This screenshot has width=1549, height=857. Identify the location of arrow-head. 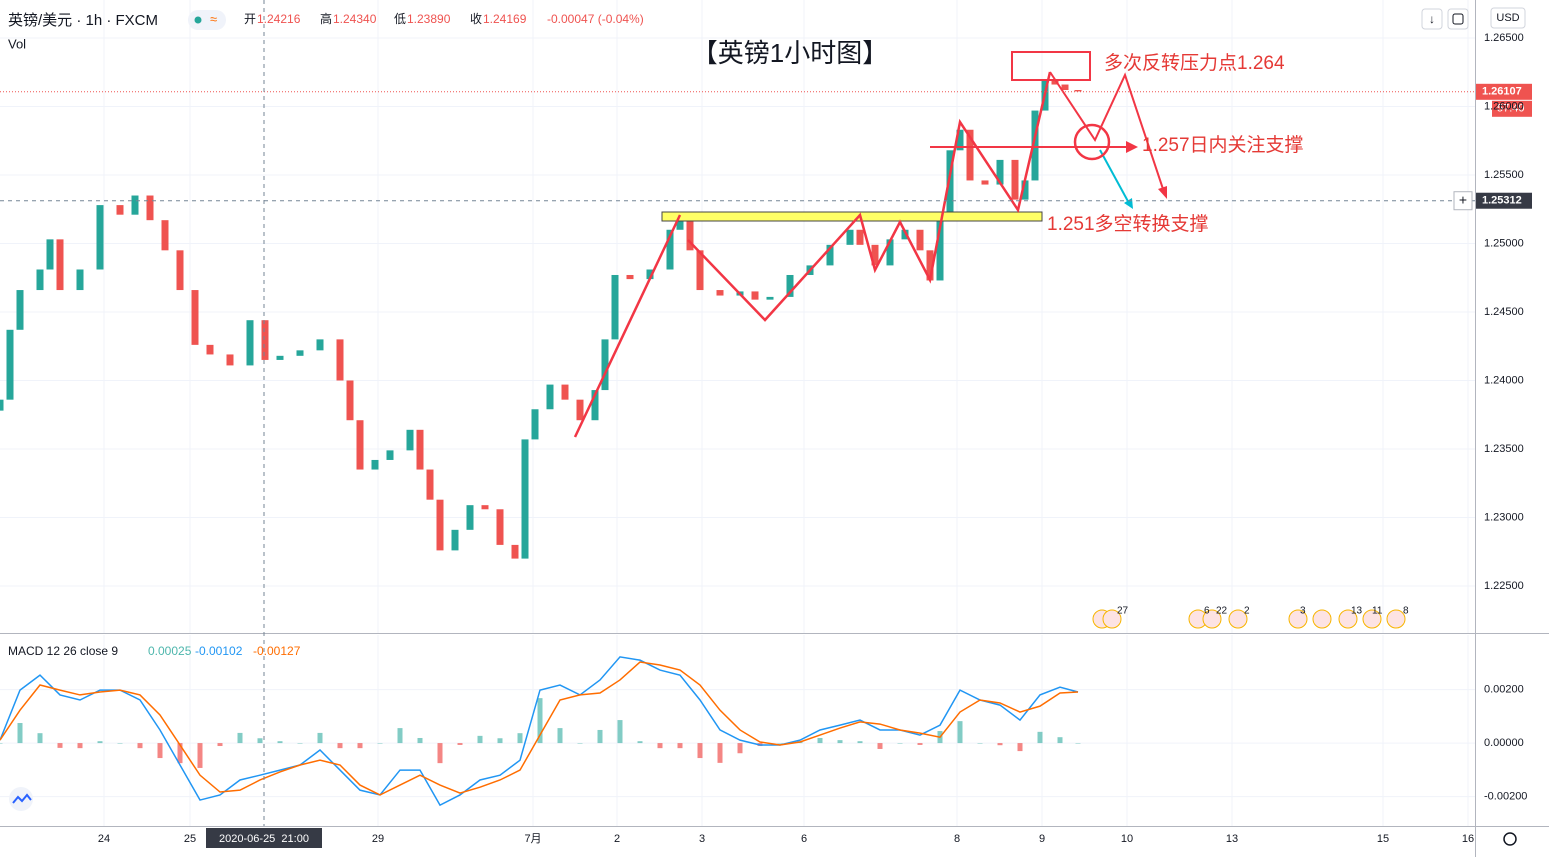
(1132, 147).